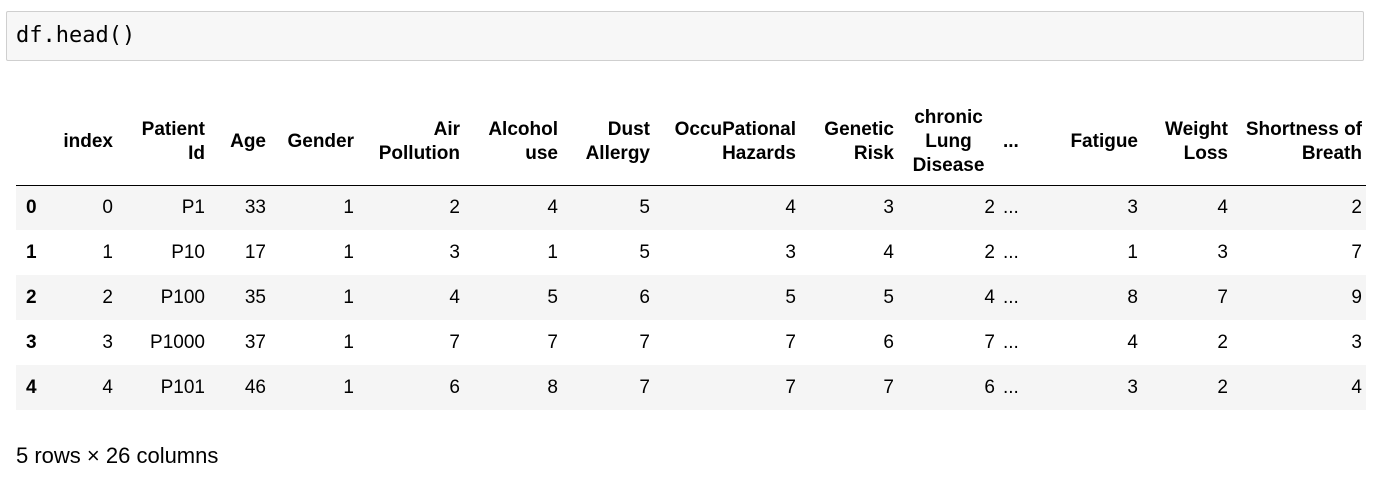 The height and width of the screenshot is (479, 1383). Describe the element at coordinates (685, 36) in the screenshot. I see `code-cell: df.head()` at that location.